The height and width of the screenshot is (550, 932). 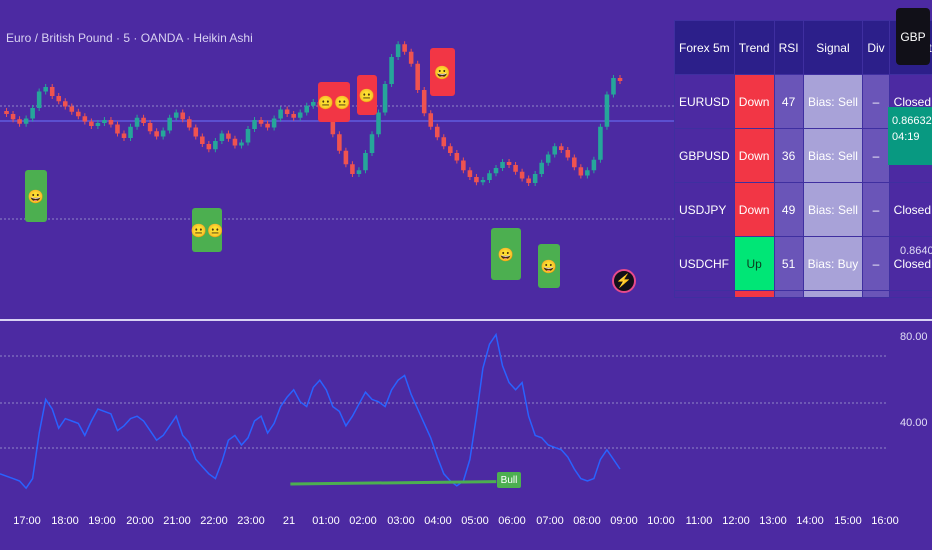 What do you see at coordinates (910, 263) in the screenshot?
I see `note-cell: Closed bars` at bounding box center [910, 263].